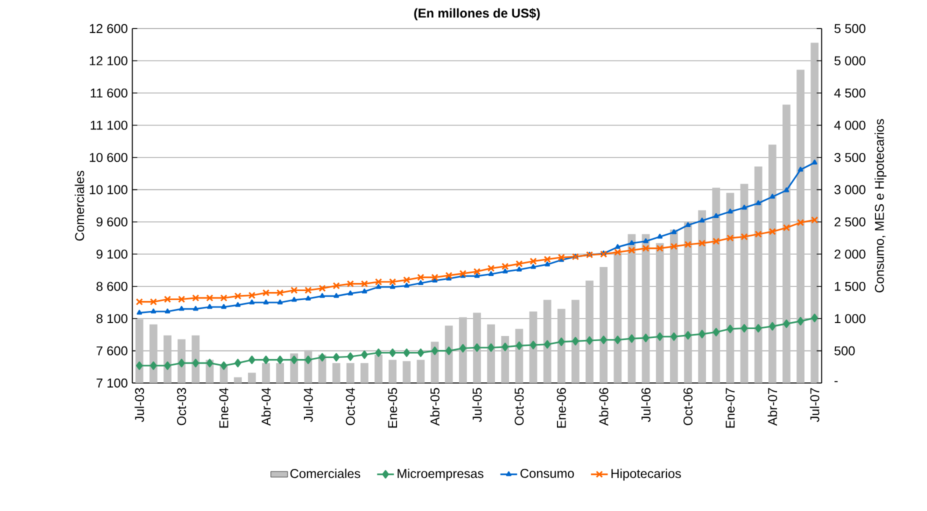  I want to click on x-tick-label: Abr-04, so click(266, 407).